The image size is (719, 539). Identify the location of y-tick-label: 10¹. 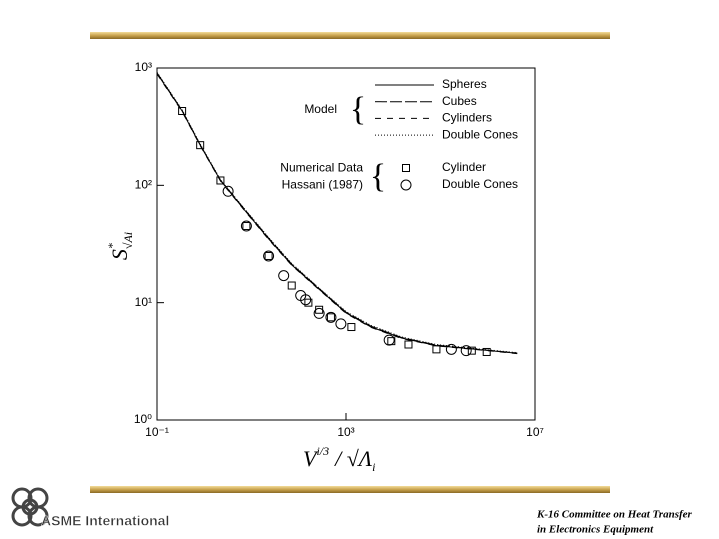
(143, 302).